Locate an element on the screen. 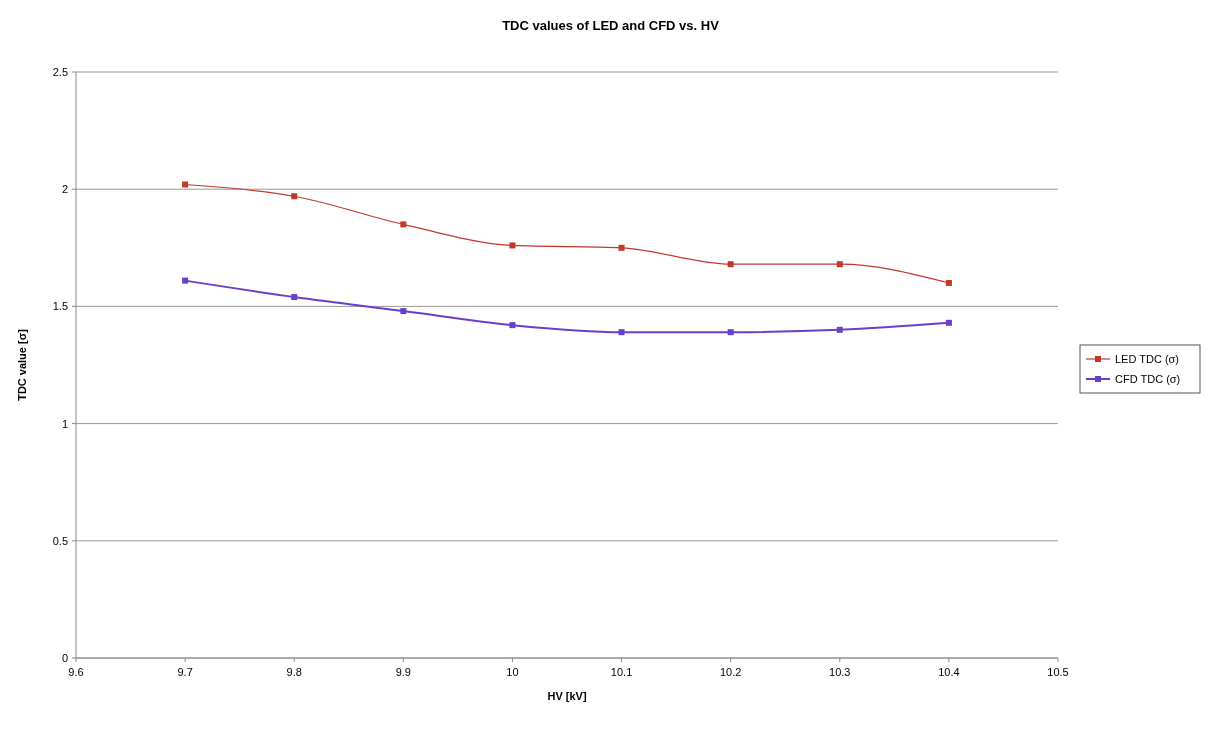  y-tick-label: 1.5 is located at coordinates (60, 306).